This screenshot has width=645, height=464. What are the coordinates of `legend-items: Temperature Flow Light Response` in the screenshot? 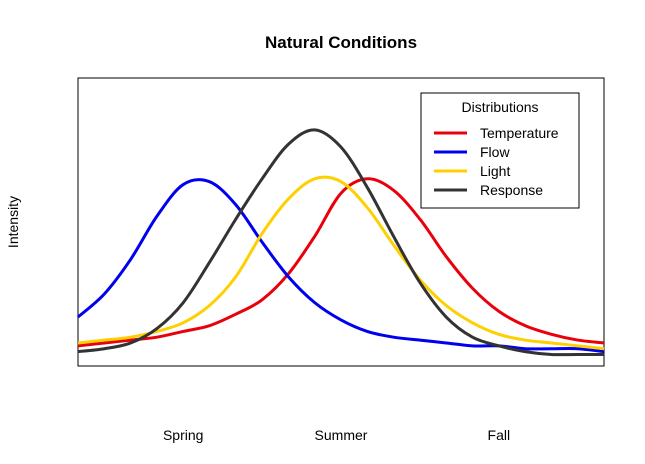 It's located at (496, 161).